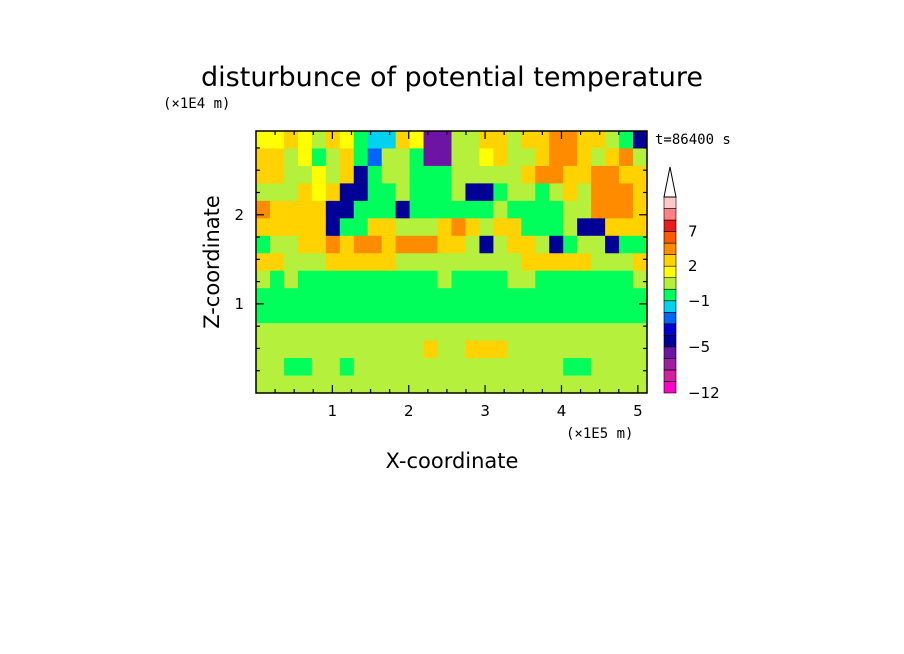 Image resolution: width=904 pixels, height=654 pixels. Describe the element at coordinates (562, 411) in the screenshot. I see `x-tick-label: 4` at that location.